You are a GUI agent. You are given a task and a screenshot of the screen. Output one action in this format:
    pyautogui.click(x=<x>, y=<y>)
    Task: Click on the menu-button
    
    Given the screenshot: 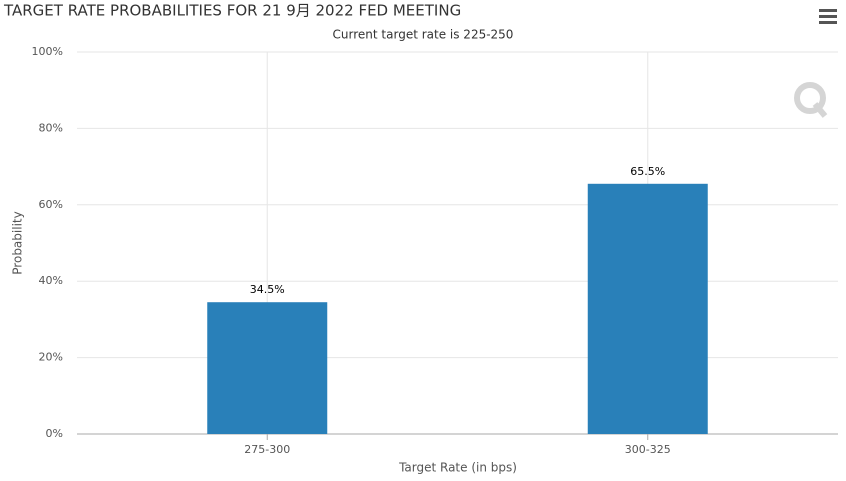 What is the action you would take?
    pyautogui.click(x=828, y=16)
    